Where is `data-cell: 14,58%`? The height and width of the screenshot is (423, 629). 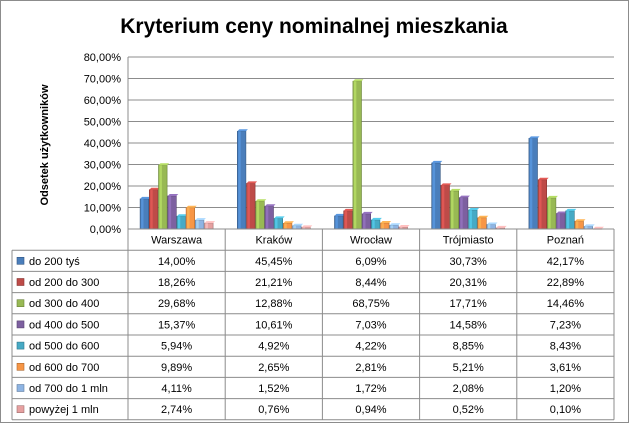
data-cell: 14,58% is located at coordinates (469, 325).